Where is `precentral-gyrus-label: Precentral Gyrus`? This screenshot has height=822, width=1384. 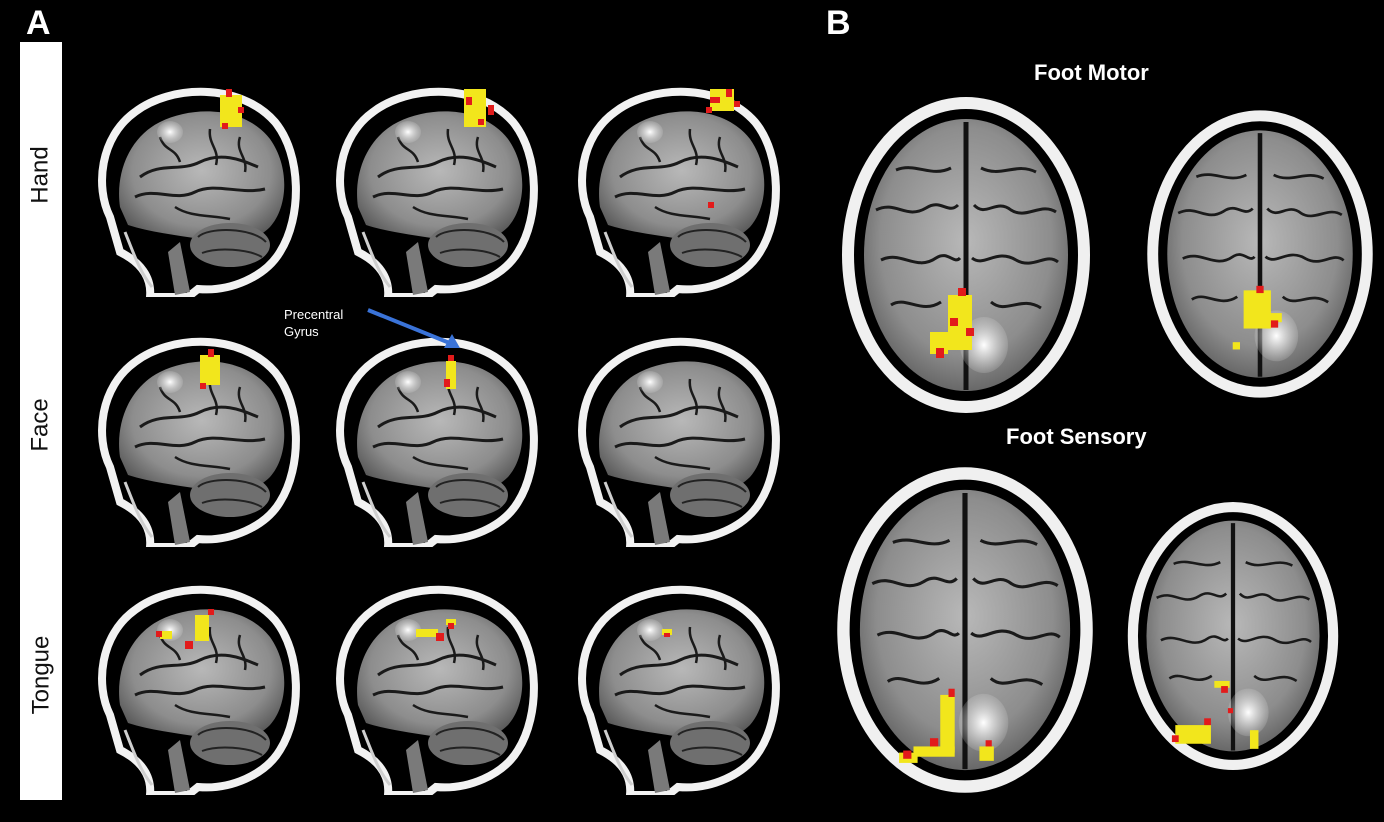
precentral-gyrus-label: Precentral Gyrus is located at coordinates (314, 323).